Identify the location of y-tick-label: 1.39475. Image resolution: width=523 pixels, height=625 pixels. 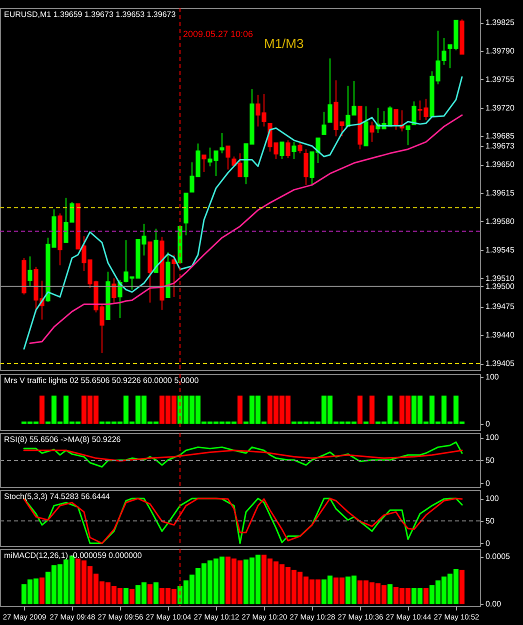
(500, 307).